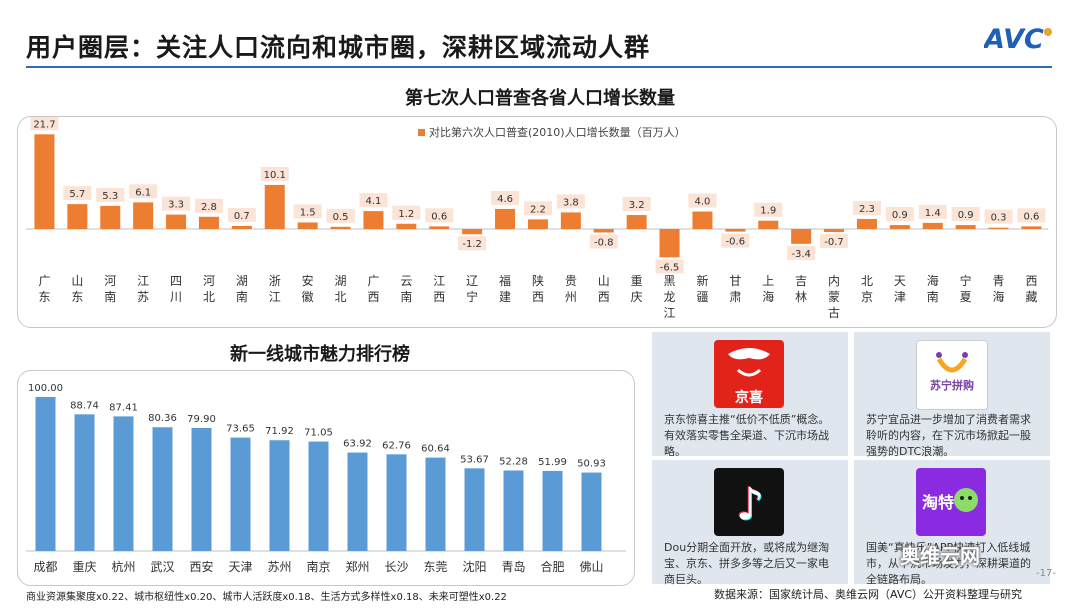  Describe the element at coordinates (162, 418) in the screenshot. I see `data-label: 80.36` at that location.